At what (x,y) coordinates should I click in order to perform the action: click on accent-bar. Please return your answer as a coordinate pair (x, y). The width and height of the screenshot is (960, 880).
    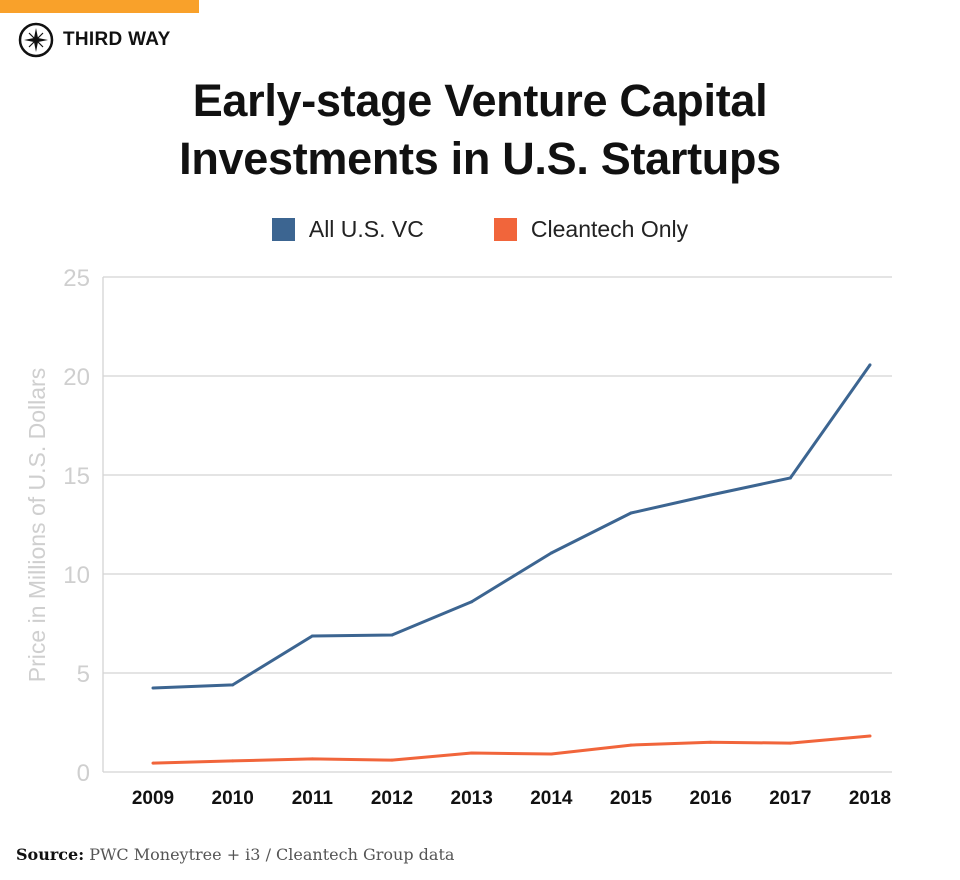
    Looking at the image, I should click on (99, 6).